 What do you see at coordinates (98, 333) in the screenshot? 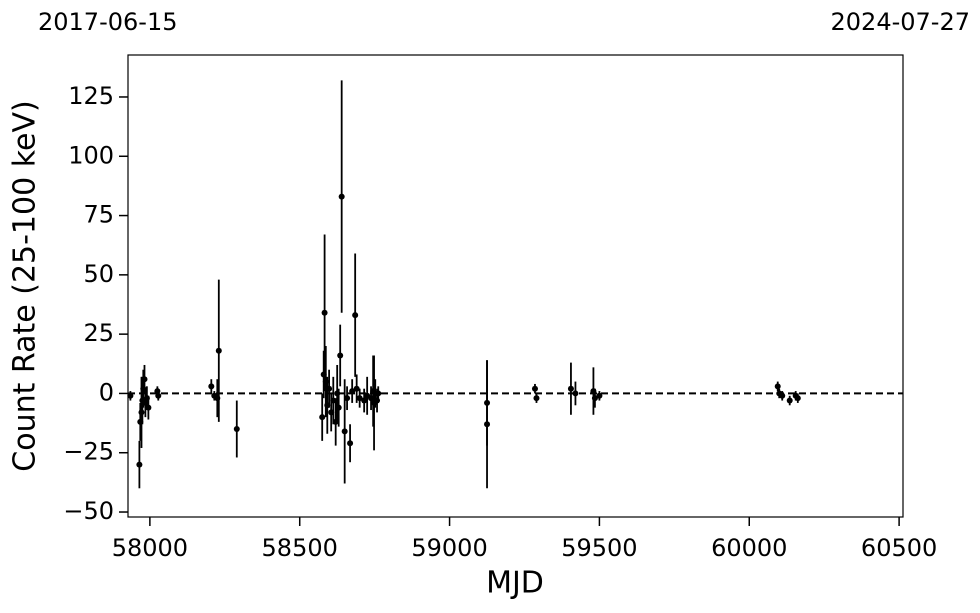
I see `y-tick-label: 25` at bounding box center [98, 333].